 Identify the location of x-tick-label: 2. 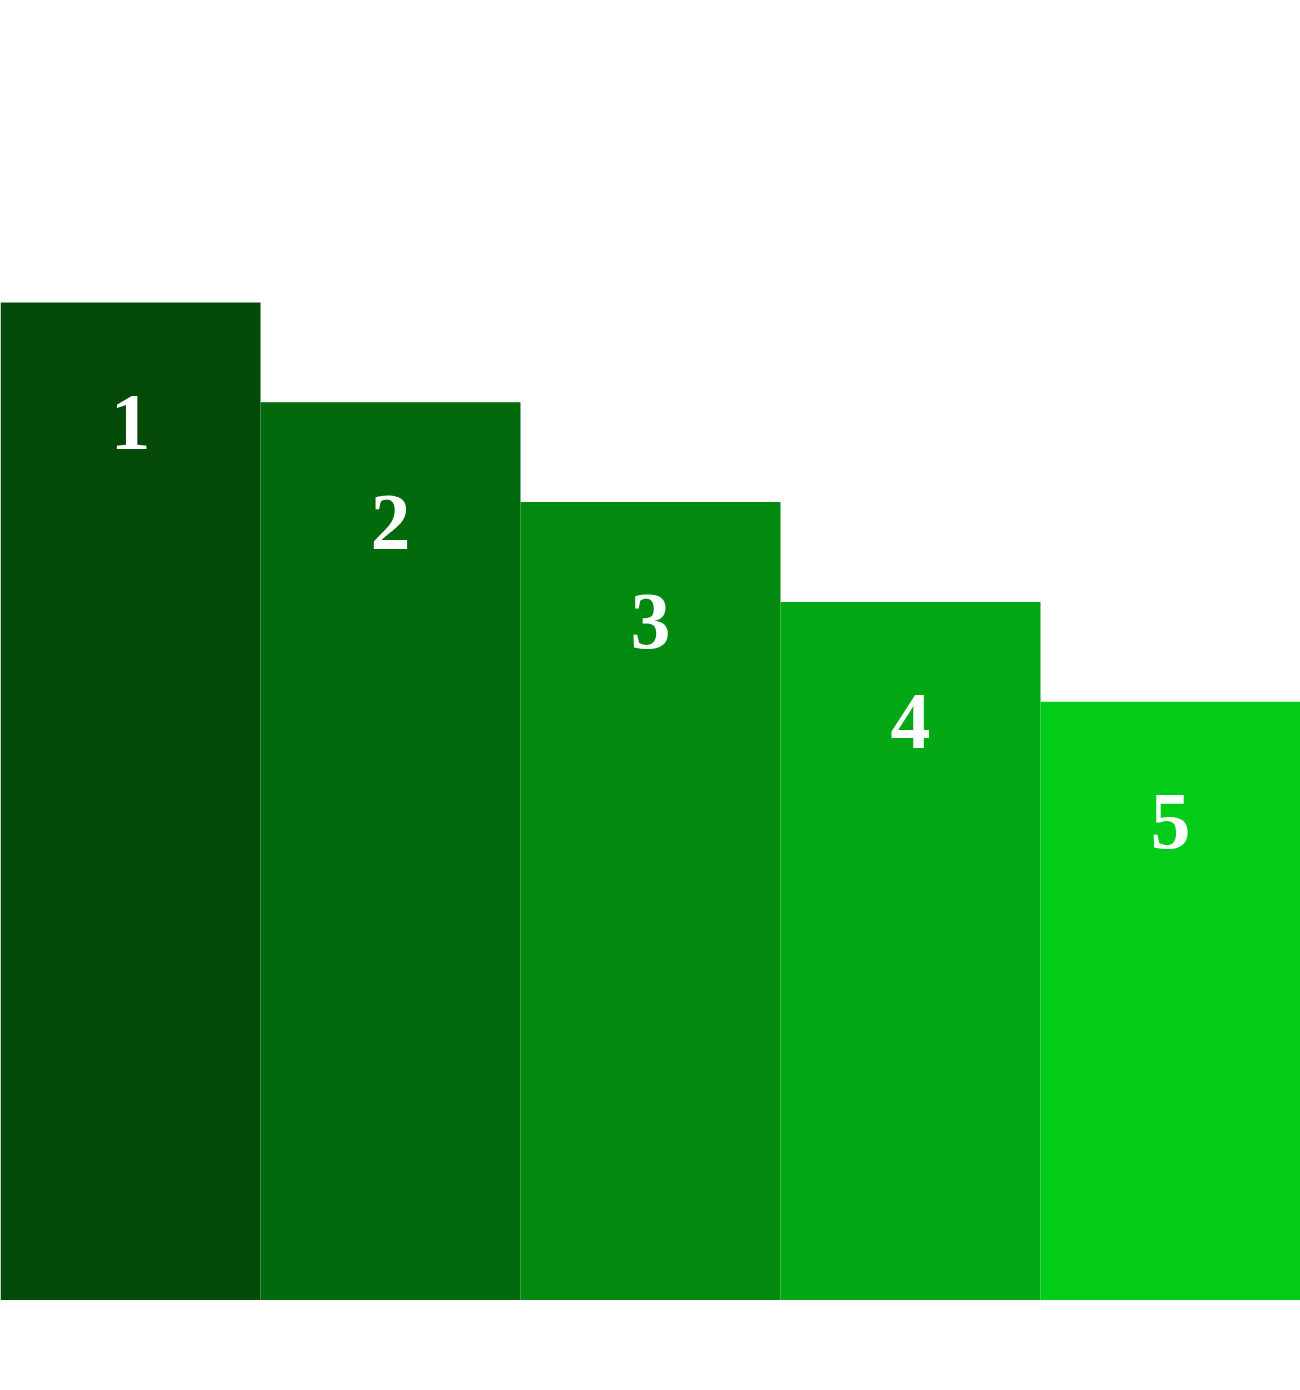
(390, 521).